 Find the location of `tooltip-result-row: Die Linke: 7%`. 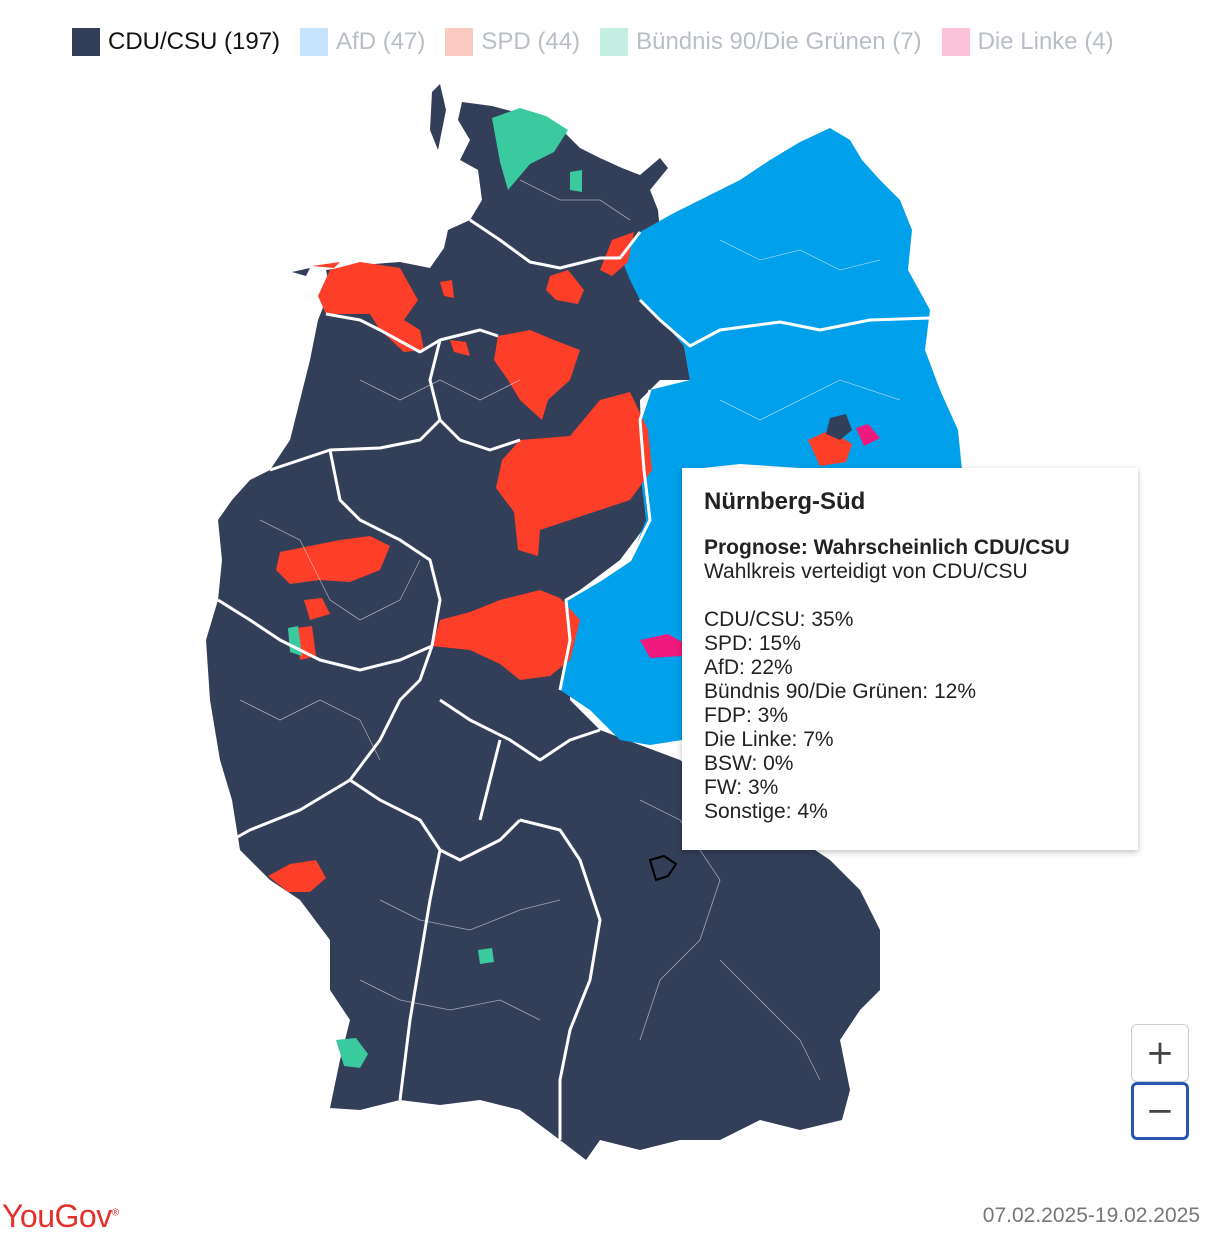

tooltip-result-row: Die Linke: 7% is located at coordinates (769, 739).